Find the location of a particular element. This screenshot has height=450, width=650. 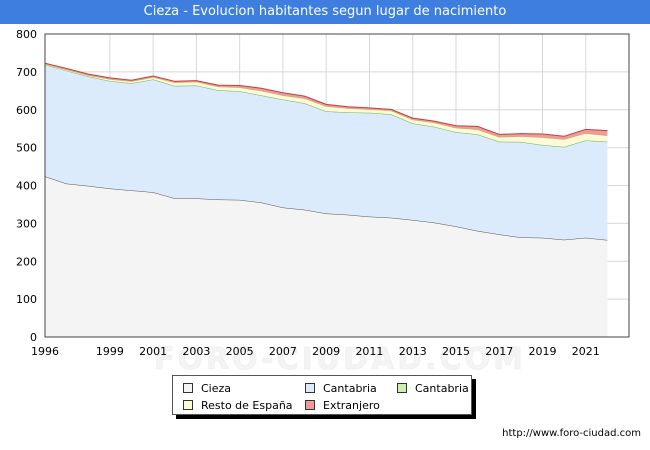

x-tick-label: 2017 is located at coordinates (499, 351).